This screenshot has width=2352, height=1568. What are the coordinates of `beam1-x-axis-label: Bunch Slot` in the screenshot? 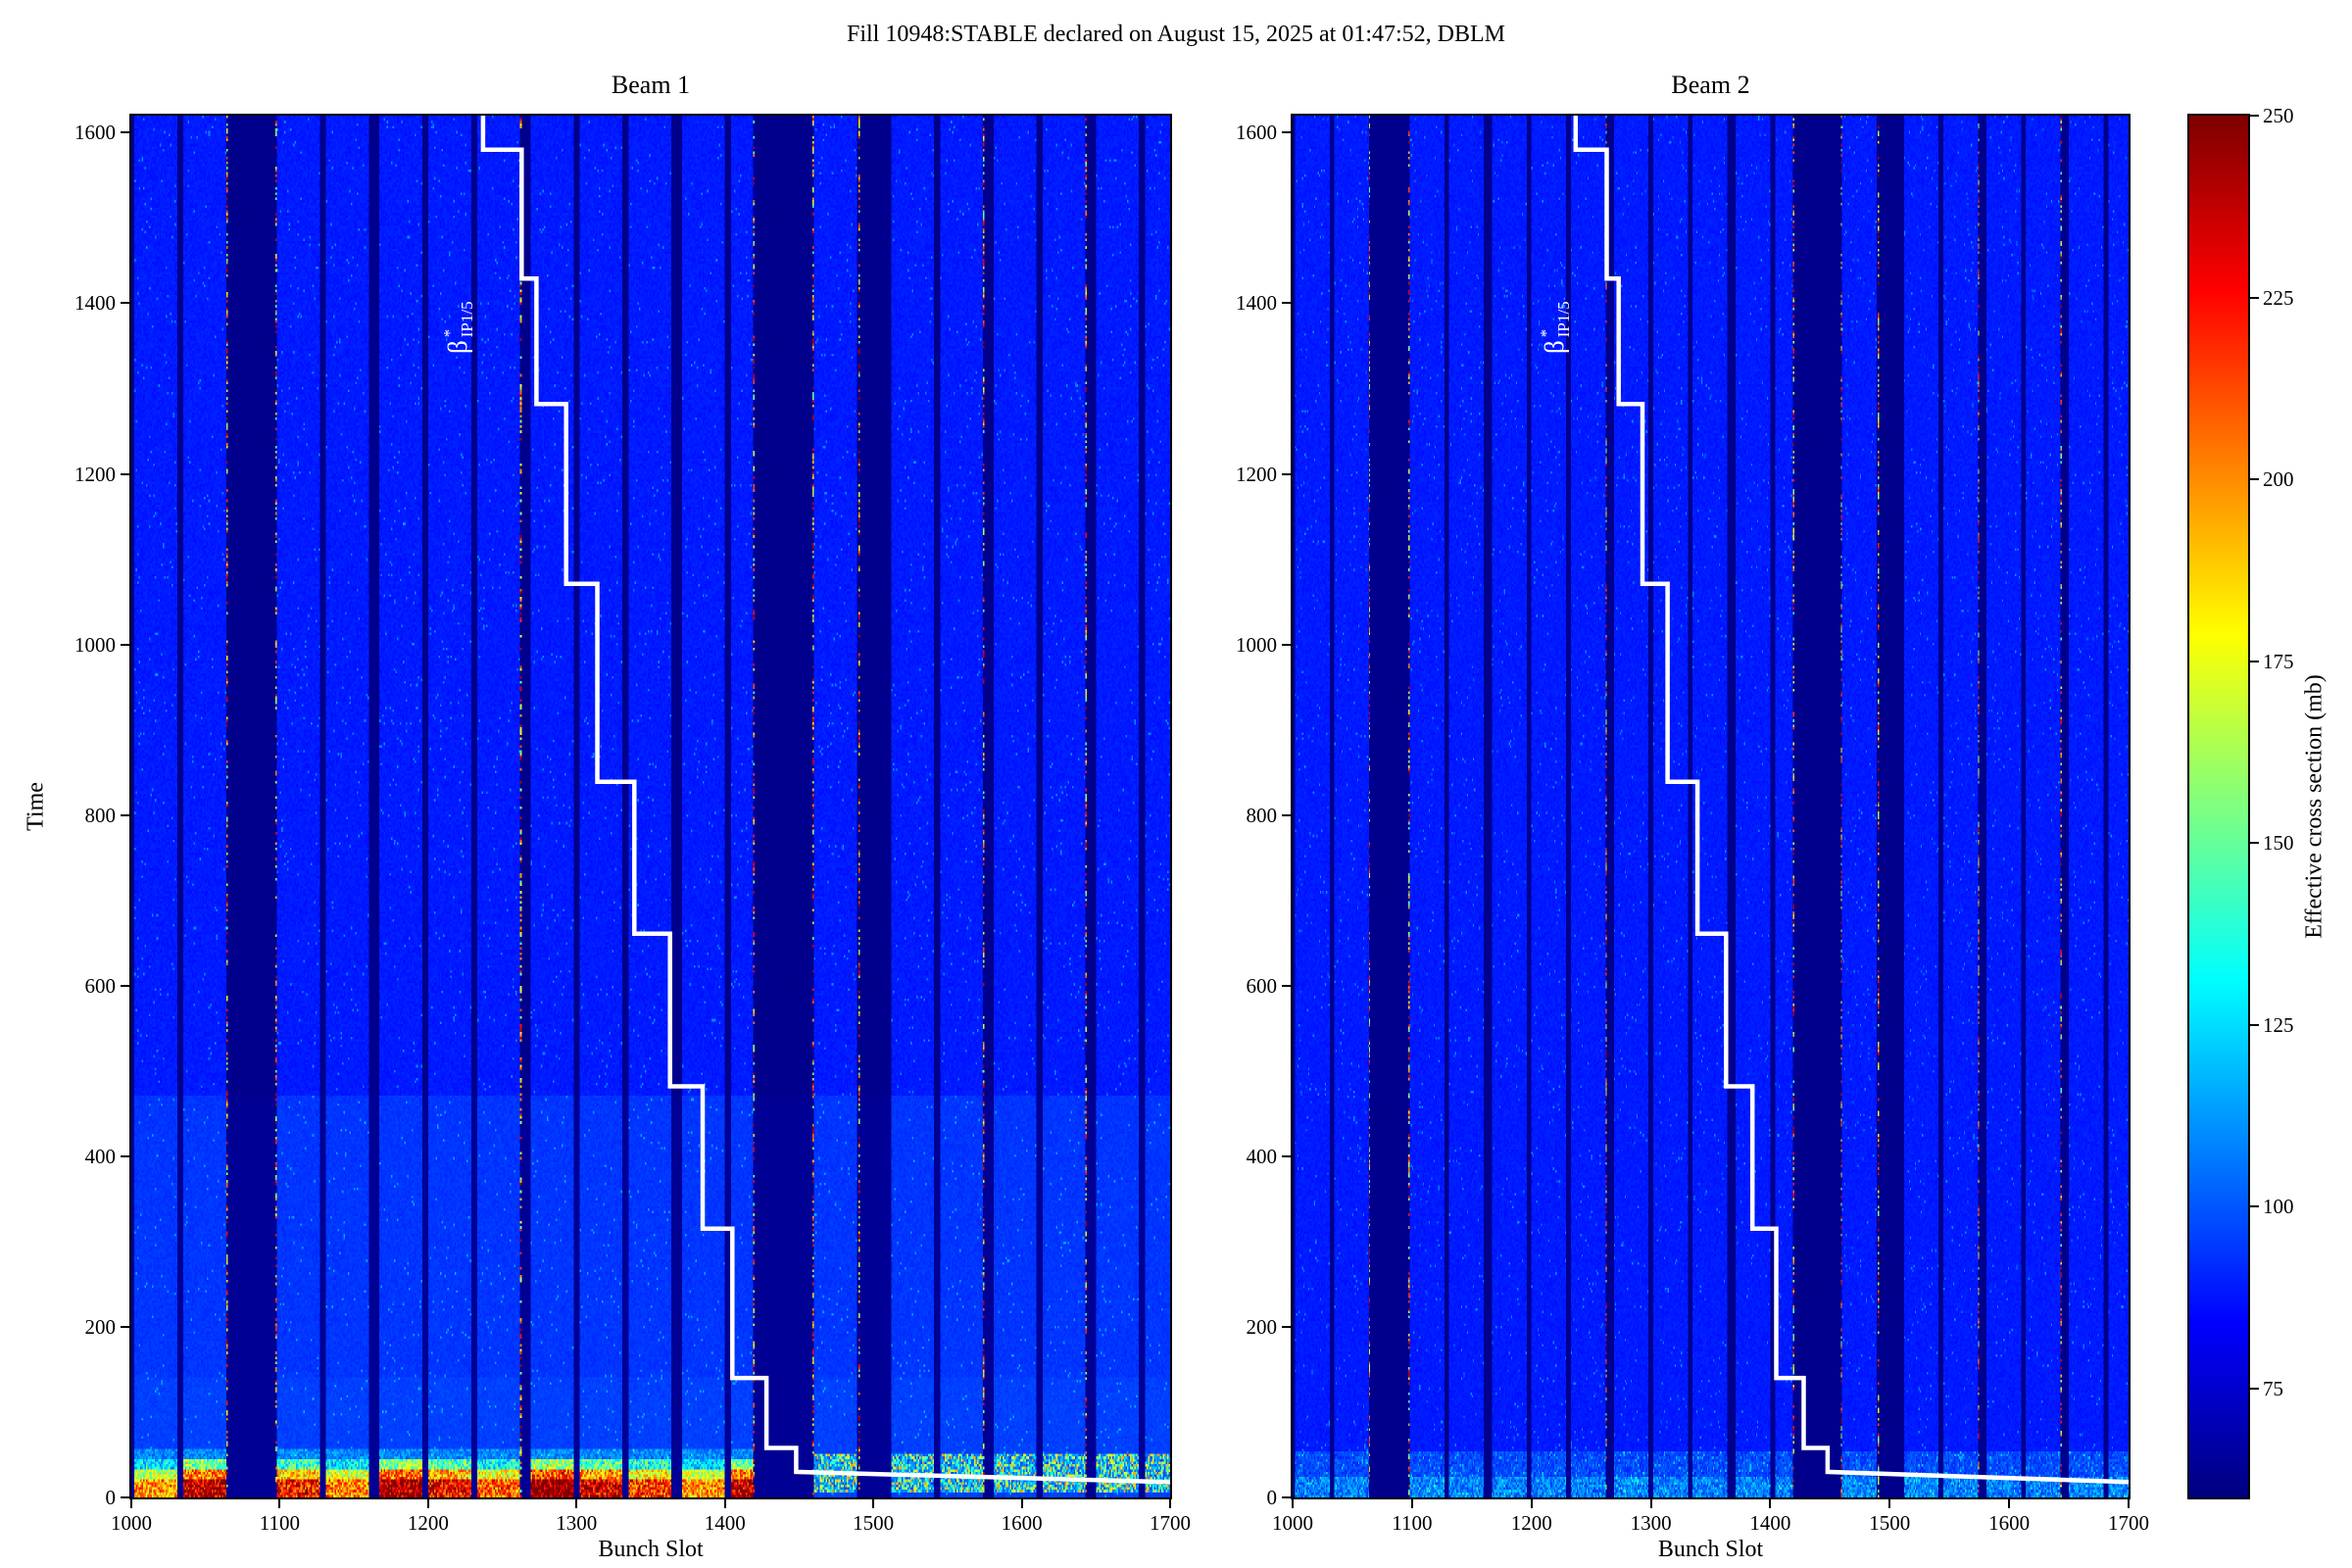 It's located at (651, 1549).